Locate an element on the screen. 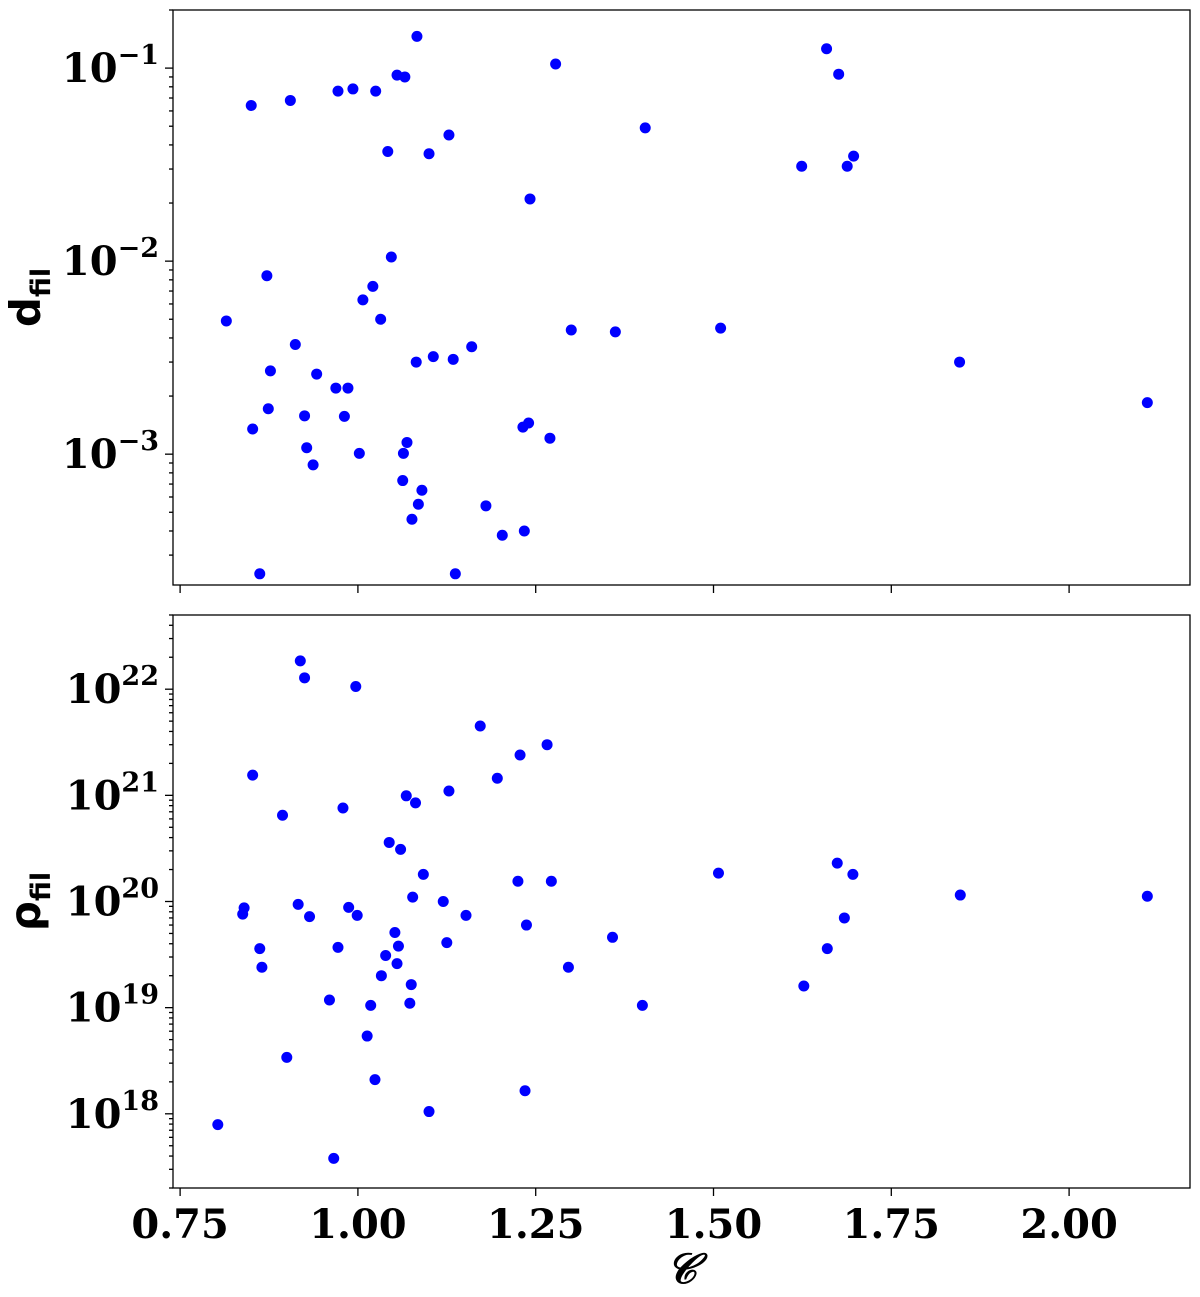  y-tick-label: 10²¹ is located at coordinates (112, 793).